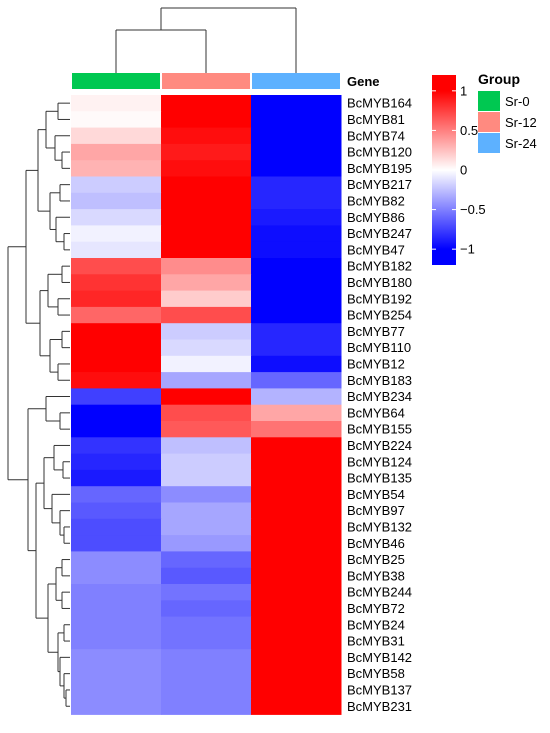 The width and height of the screenshot is (550, 733). What do you see at coordinates (463, 170) in the screenshot?
I see `color-scale-tick-label: 0` at bounding box center [463, 170].